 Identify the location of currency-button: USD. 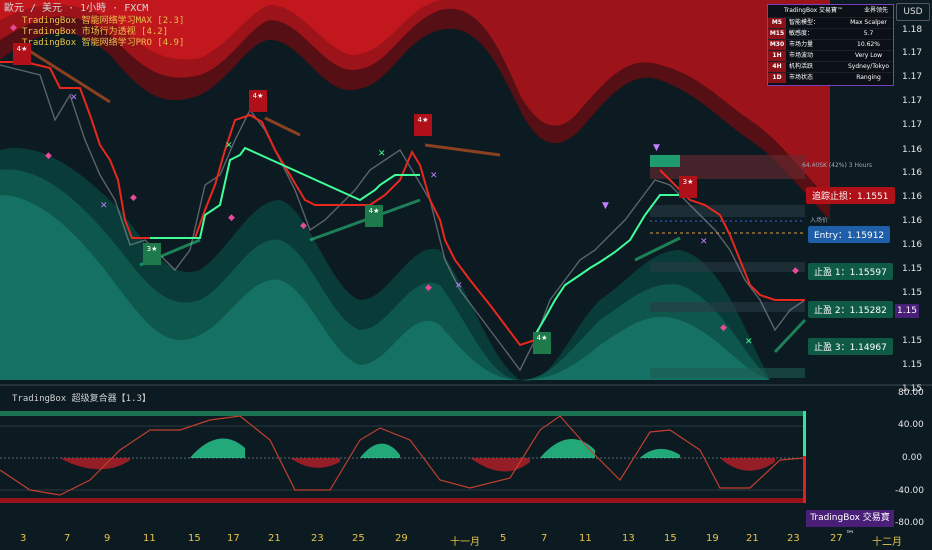
(913, 12).